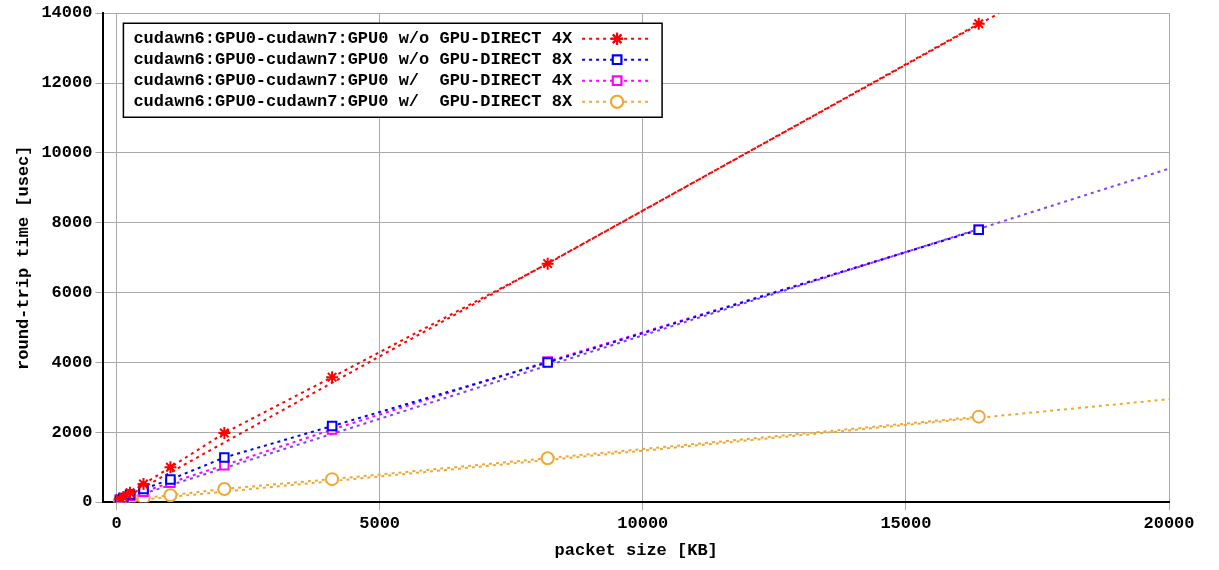  What do you see at coordinates (72, 292) in the screenshot?
I see `y-tick-label: 6000` at bounding box center [72, 292].